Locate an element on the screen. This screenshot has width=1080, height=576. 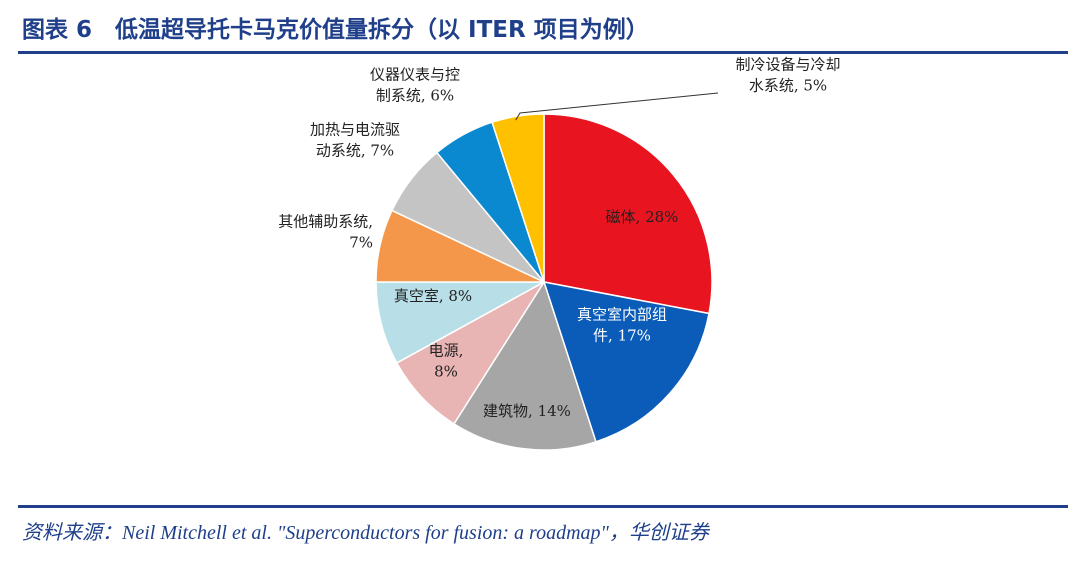
slice-label-1: 磁体, 28% is located at coordinates (642, 217).